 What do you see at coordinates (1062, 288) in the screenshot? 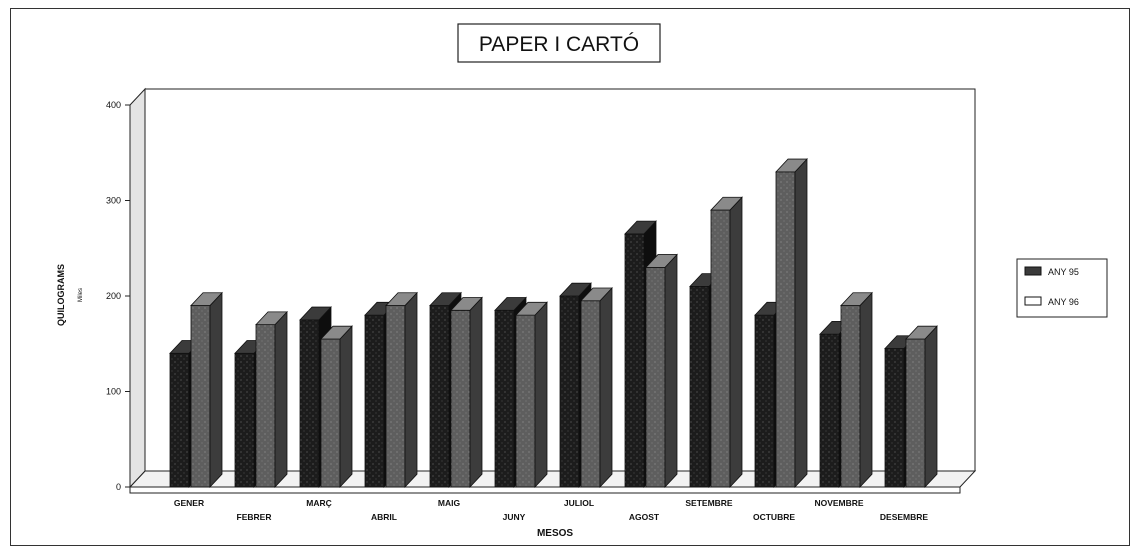
I see `legend: ANY 95 ANY 96` at bounding box center [1062, 288].